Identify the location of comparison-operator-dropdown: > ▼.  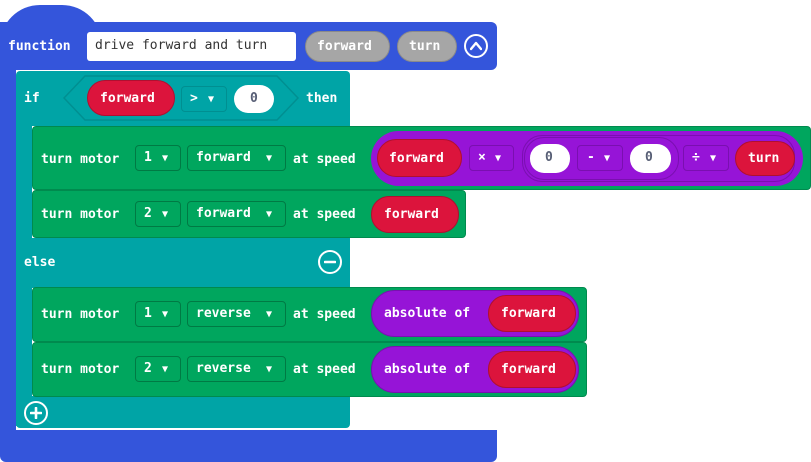
(204, 99).